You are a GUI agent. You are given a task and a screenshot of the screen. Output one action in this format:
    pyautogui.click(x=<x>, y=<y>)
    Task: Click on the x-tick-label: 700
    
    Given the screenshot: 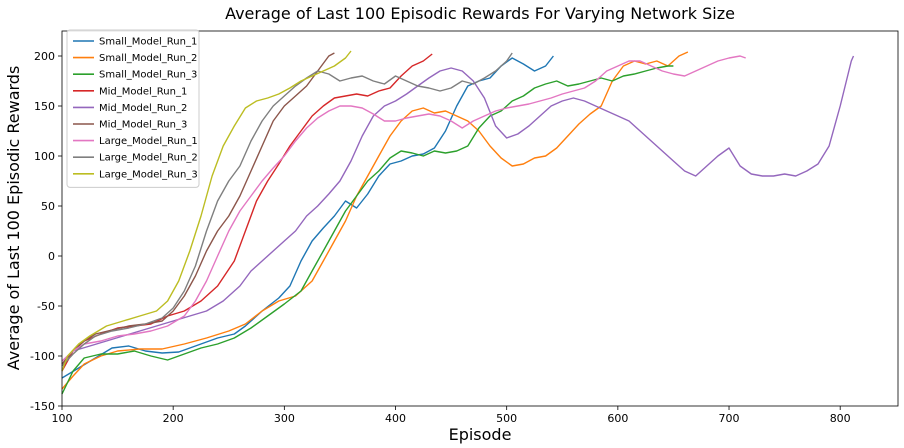 What is the action you would take?
    pyautogui.click(x=729, y=418)
    